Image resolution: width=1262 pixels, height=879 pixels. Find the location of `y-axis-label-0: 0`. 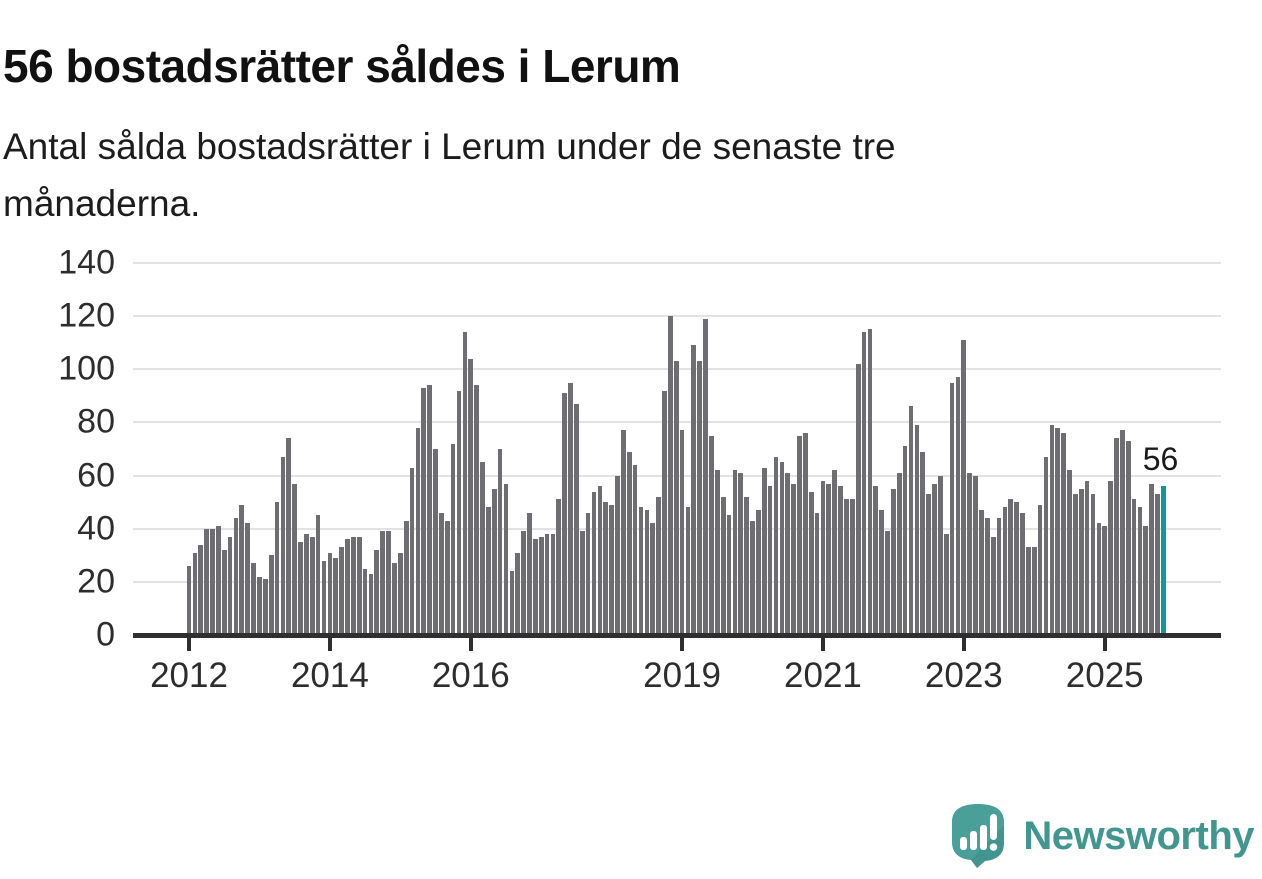

y-axis-label-0: 0 is located at coordinates (105, 634).